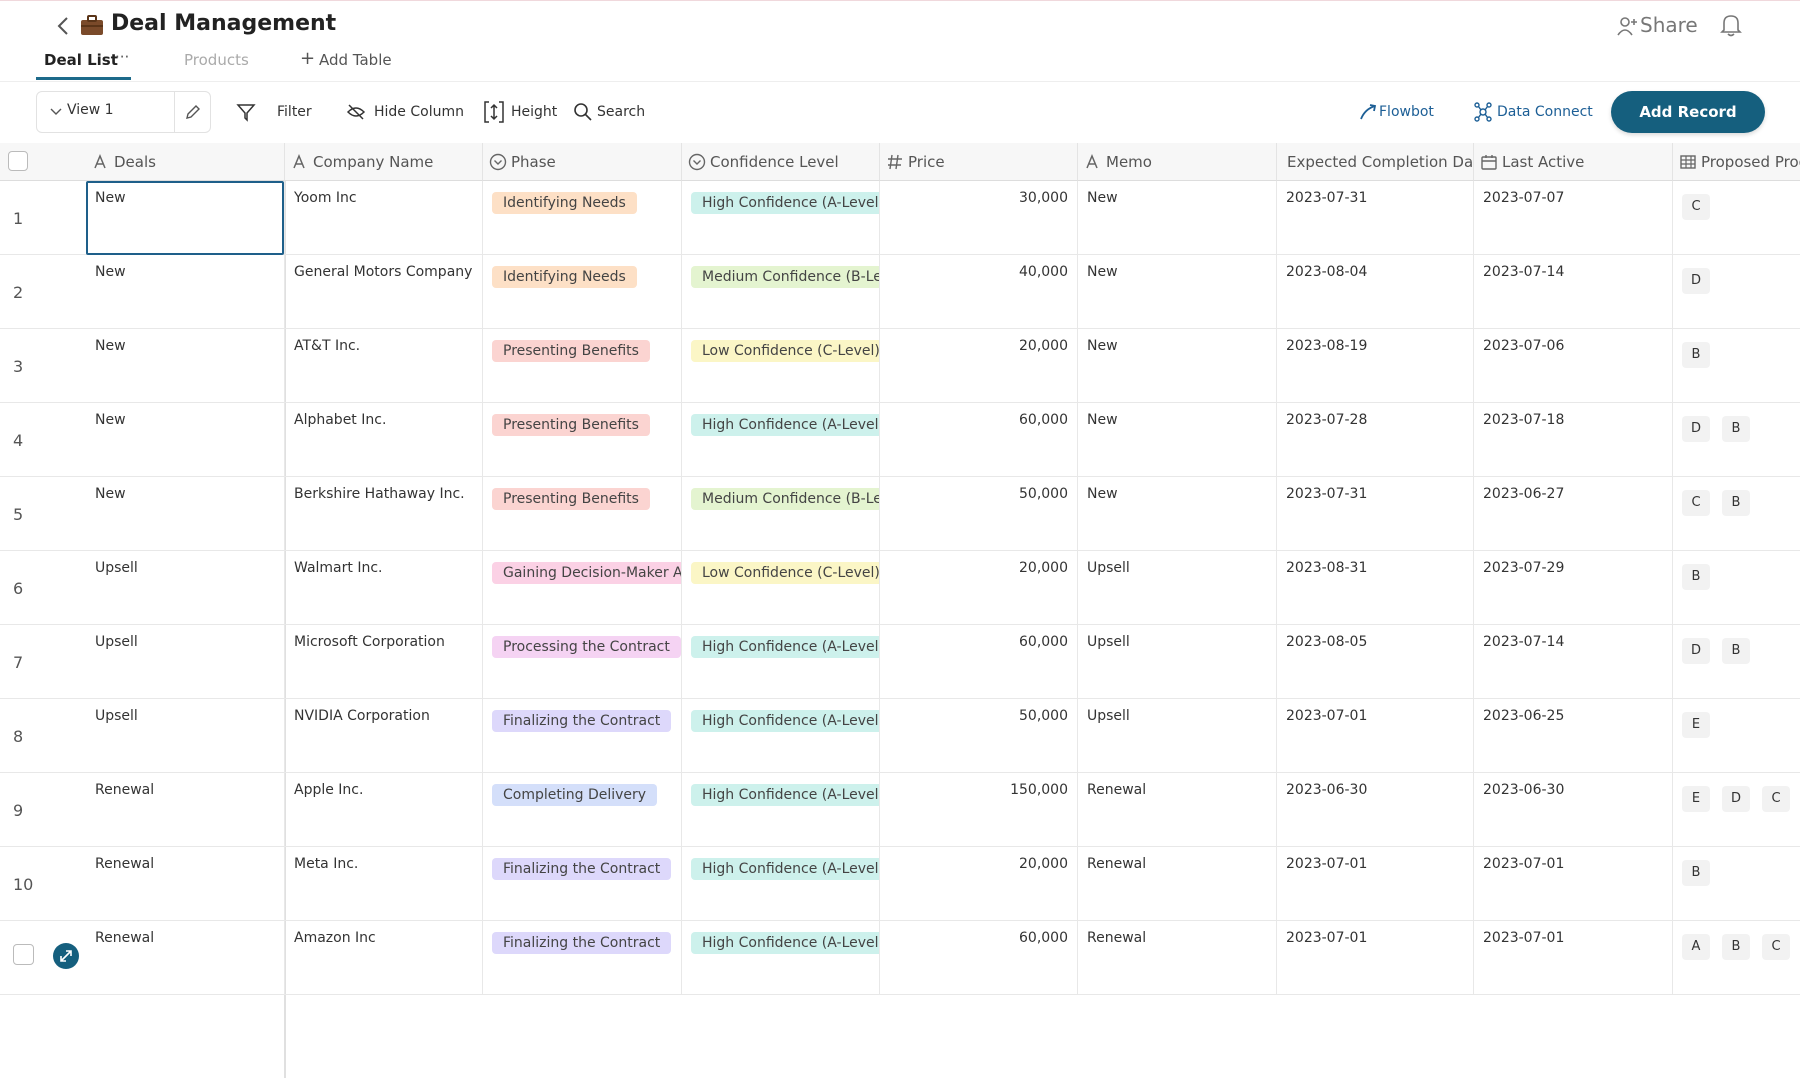 The width and height of the screenshot is (1800, 1078). What do you see at coordinates (23, 954) in the screenshot?
I see `row-checkbox` at bounding box center [23, 954].